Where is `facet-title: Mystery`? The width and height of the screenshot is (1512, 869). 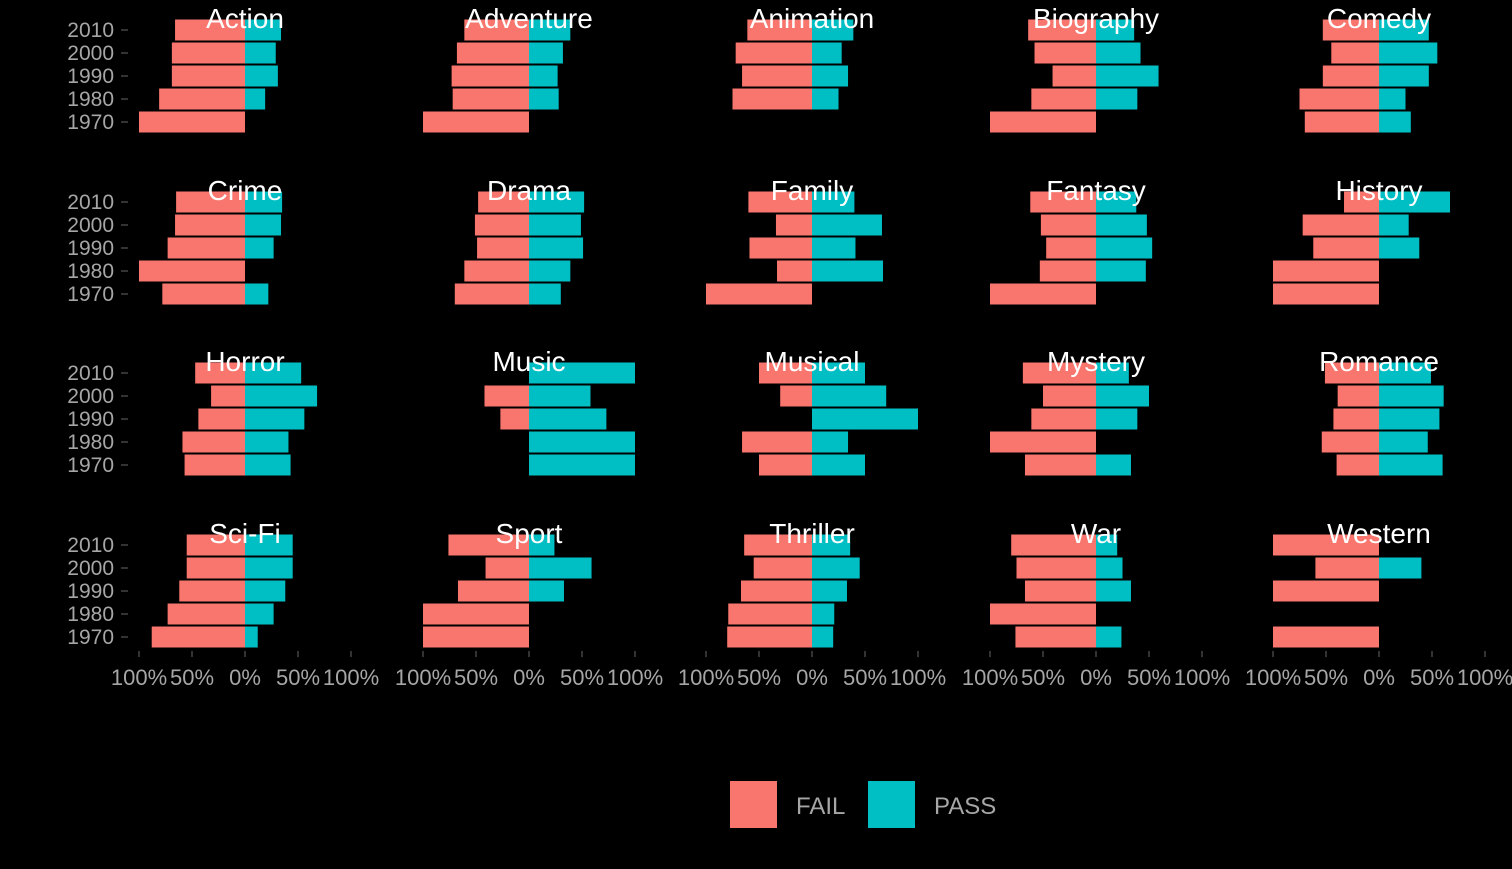
facet-title: Mystery is located at coordinates (1096, 361).